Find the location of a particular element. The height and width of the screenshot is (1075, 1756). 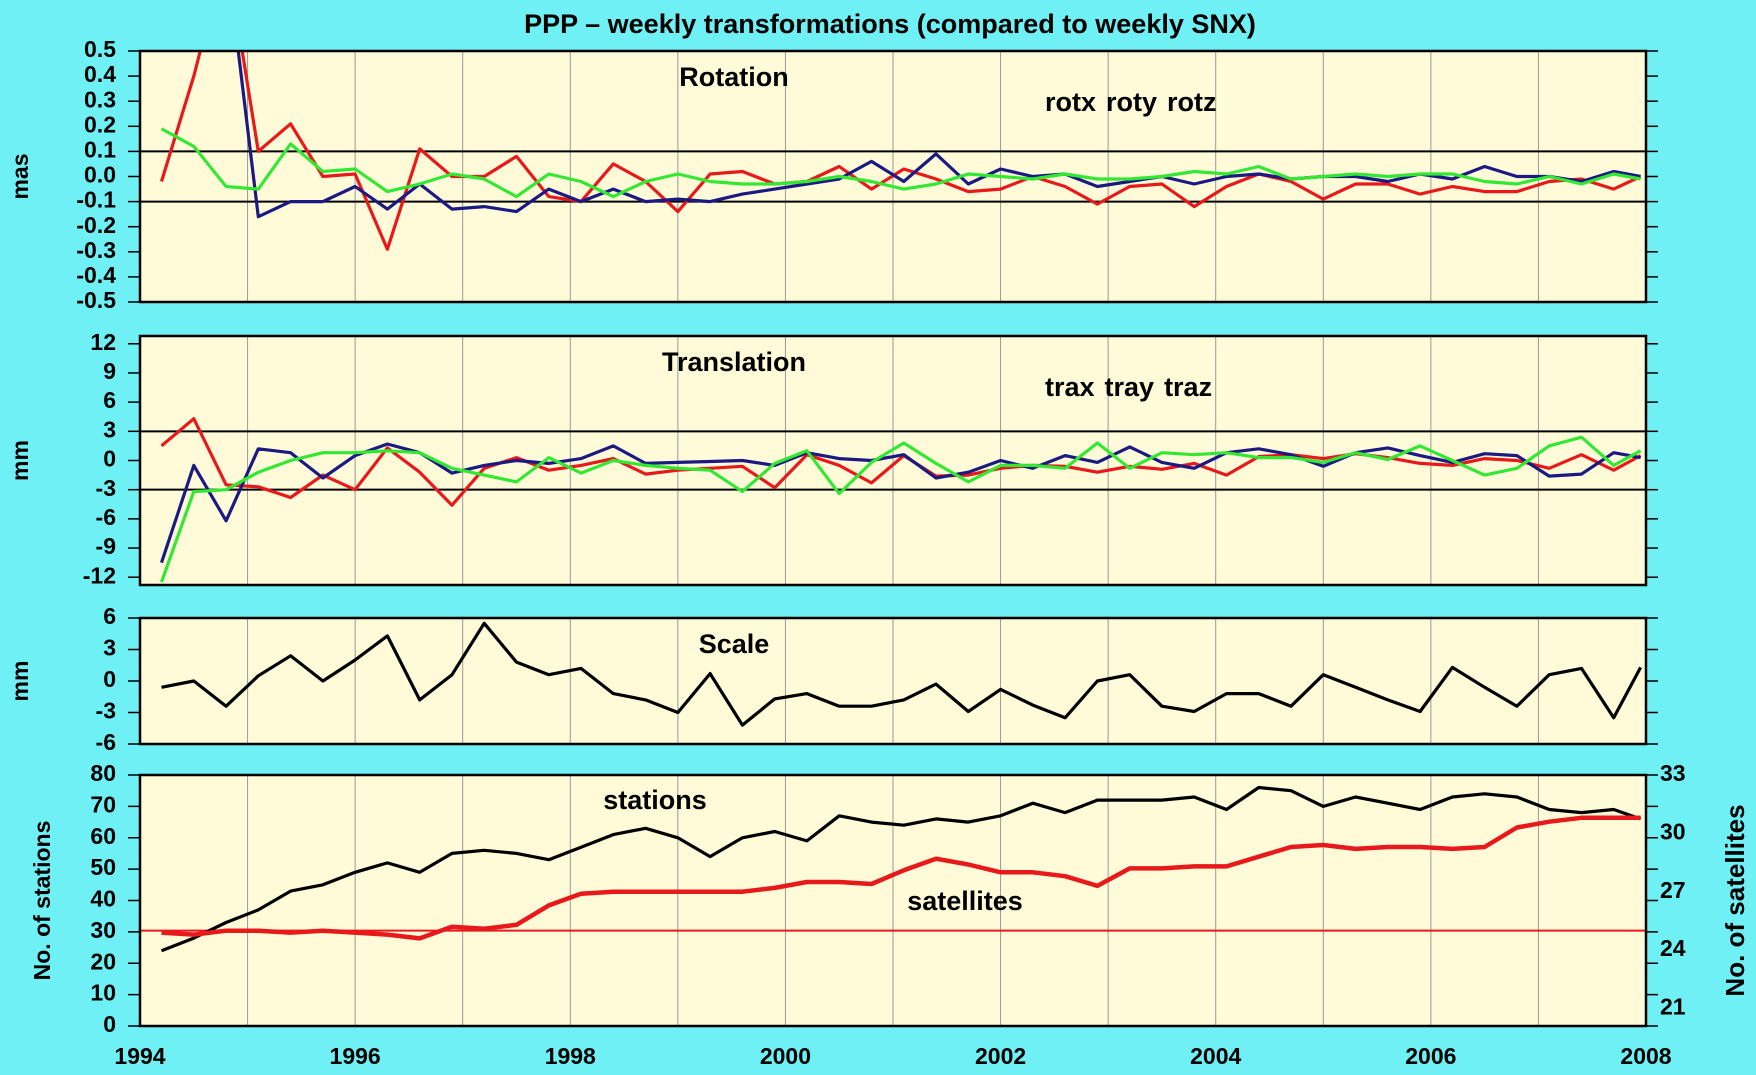

plot-frame is located at coordinates (893, 681).